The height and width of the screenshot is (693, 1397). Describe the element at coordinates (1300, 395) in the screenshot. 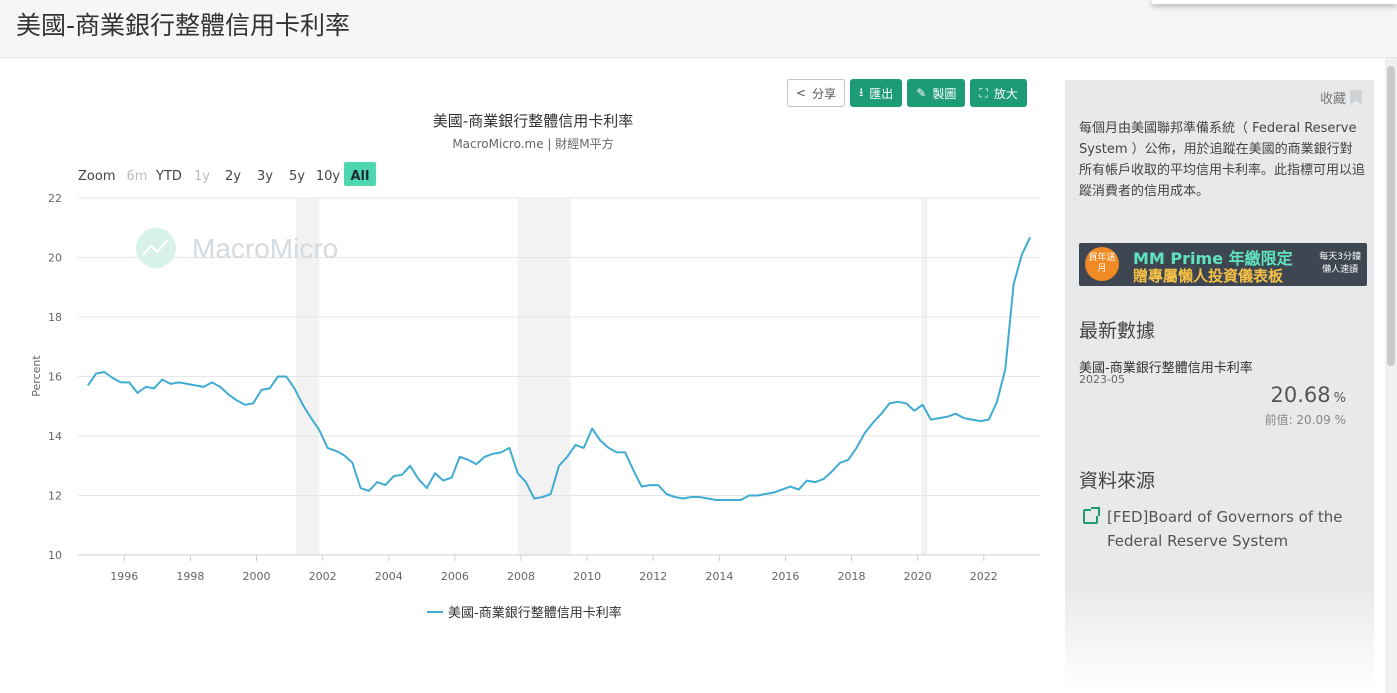

I see `latest-value-number: 20.68` at that location.